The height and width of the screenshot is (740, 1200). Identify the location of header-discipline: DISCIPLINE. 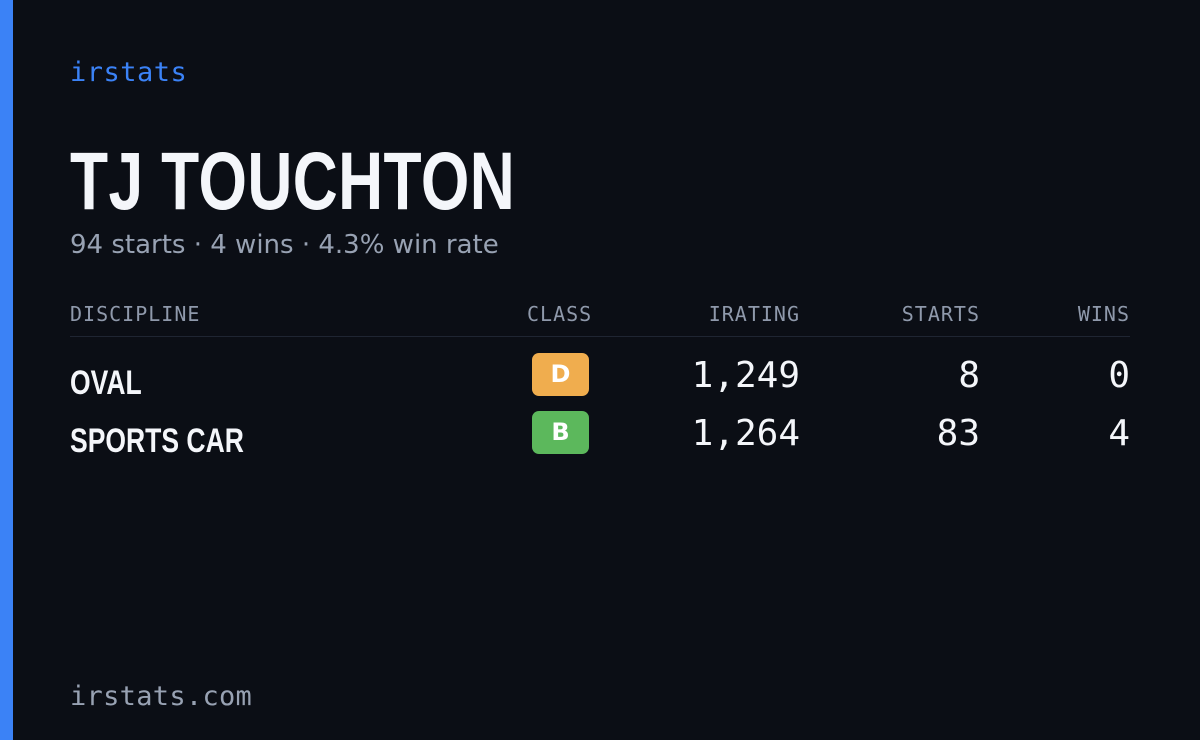
(135, 314).